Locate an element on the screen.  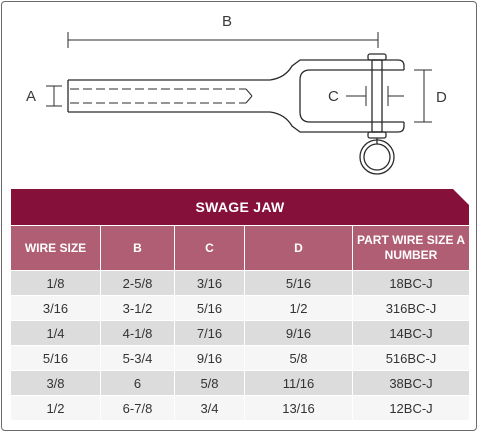
table-row: 1/4 4-1/8 7/16 9/16 14BC-J is located at coordinates (240, 332).